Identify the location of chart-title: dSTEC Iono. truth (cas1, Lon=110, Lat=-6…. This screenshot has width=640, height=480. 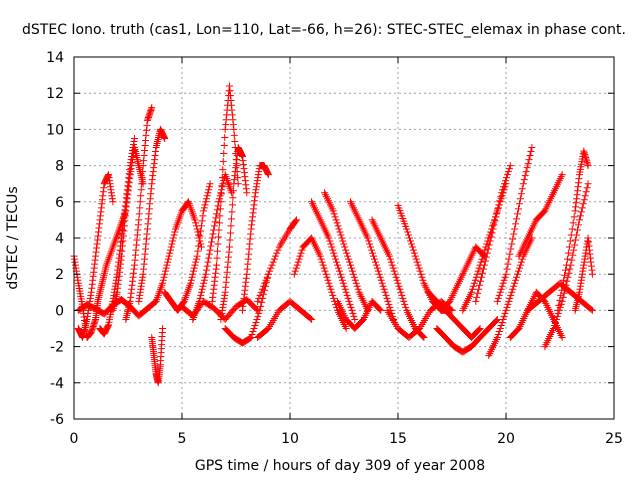
(324, 30).